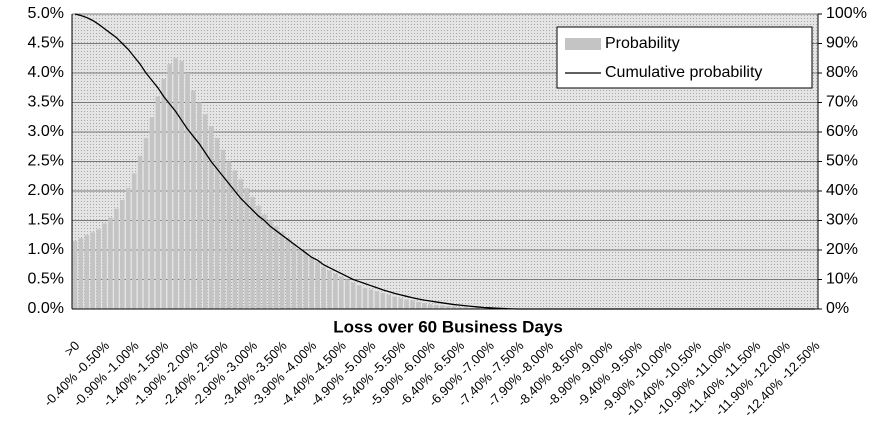  What do you see at coordinates (46, 13) in the screenshot?
I see `y-tick-label: 5.0%` at bounding box center [46, 13].